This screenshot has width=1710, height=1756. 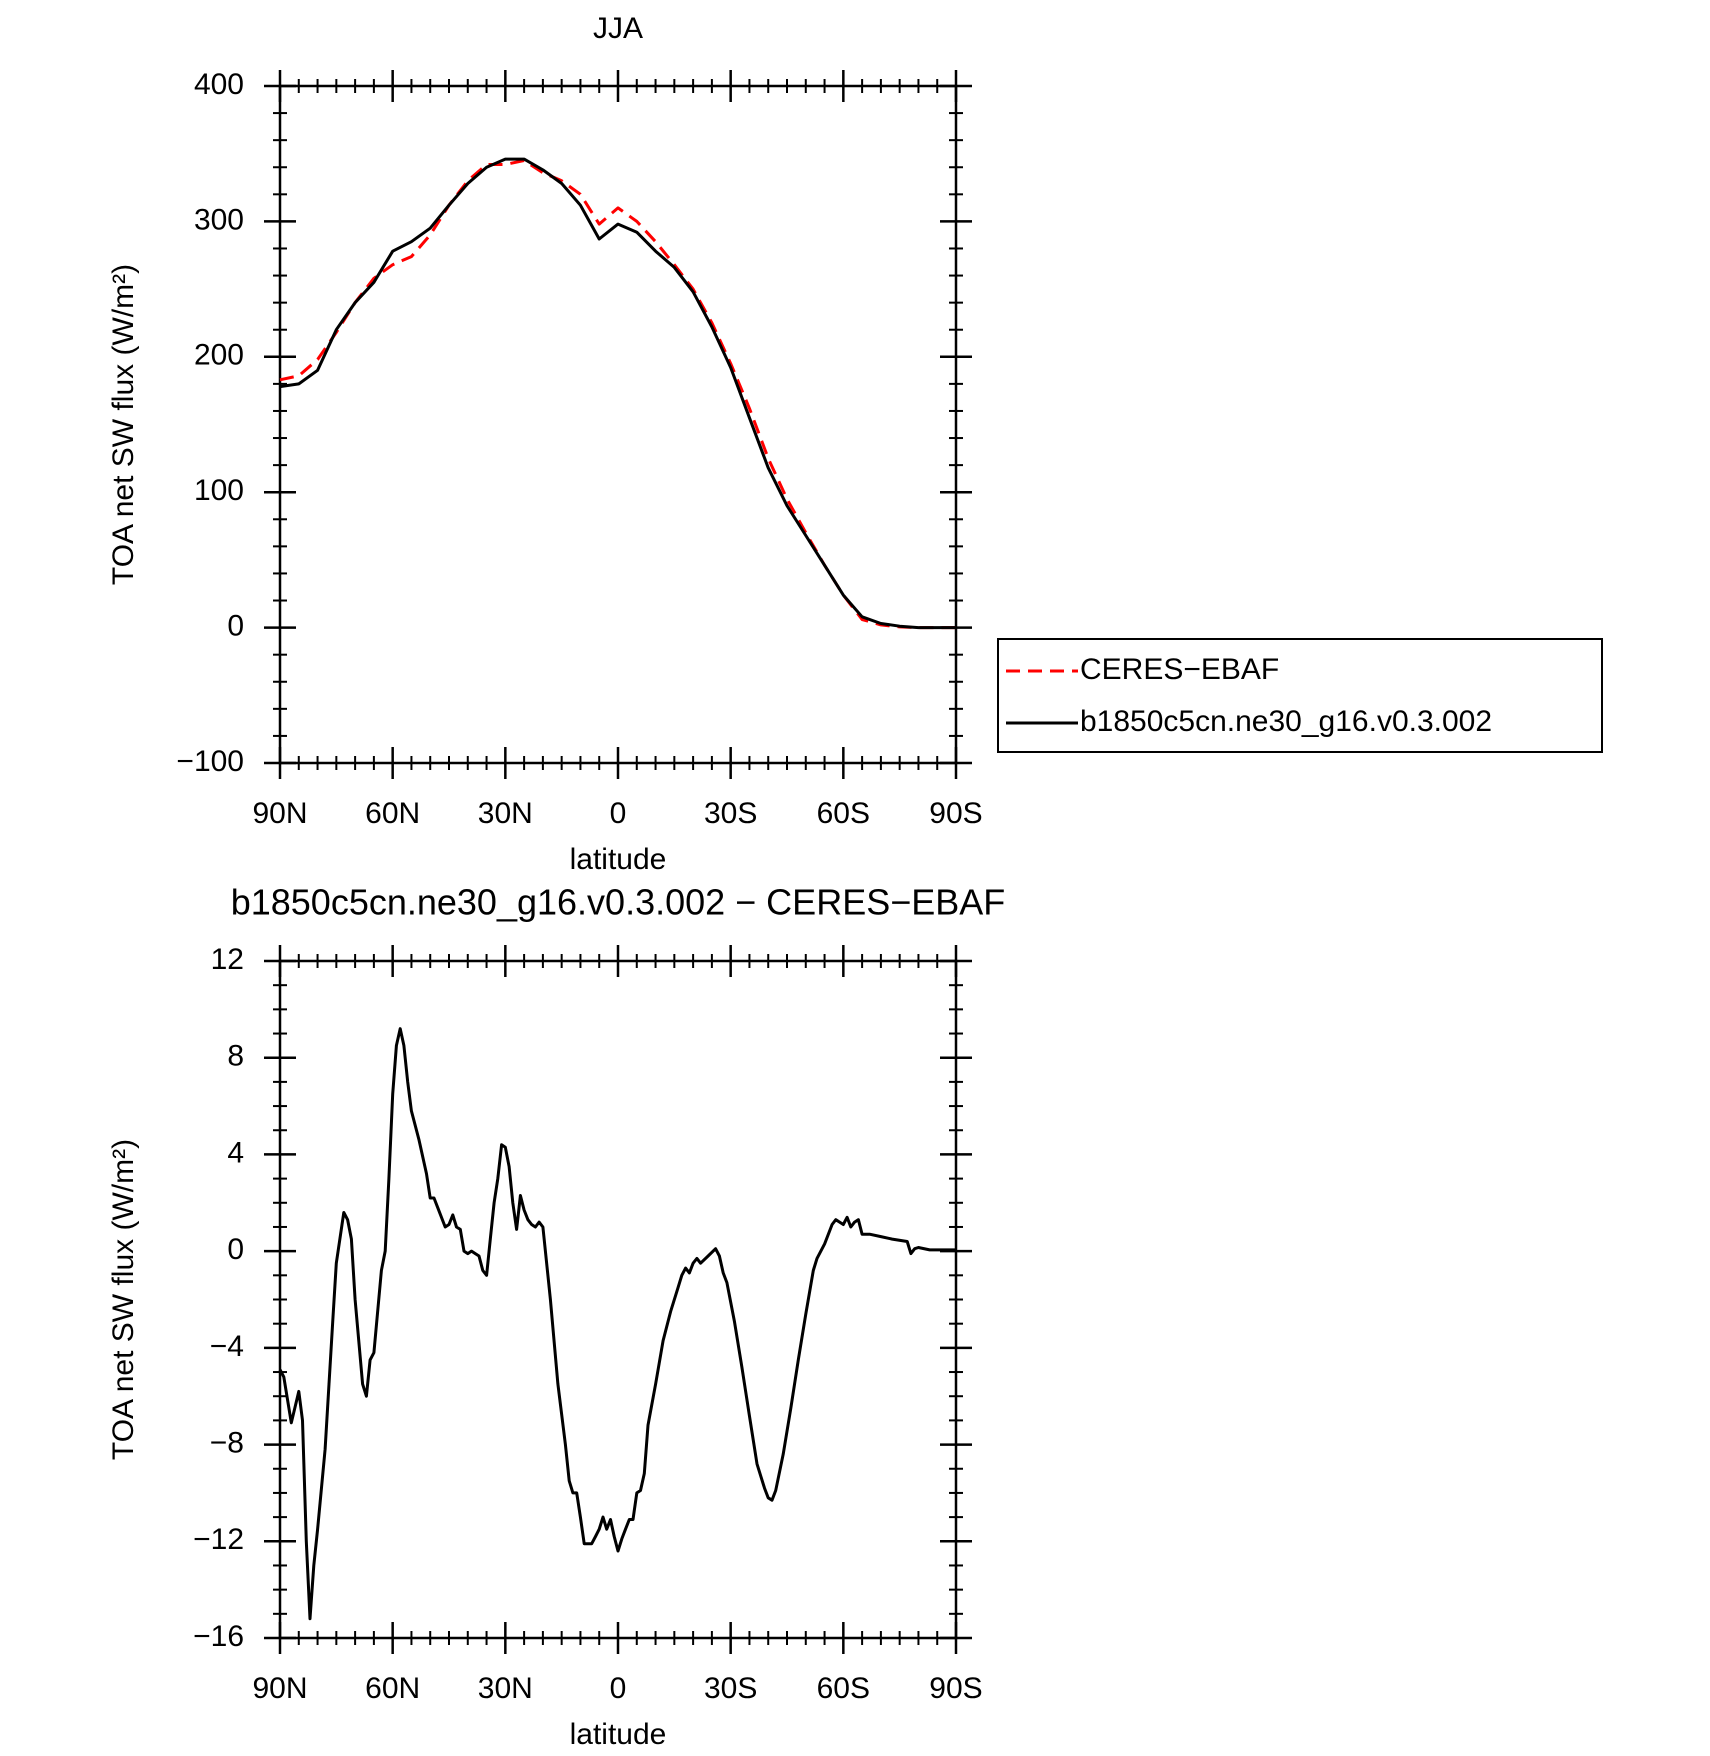 I want to click on y-tick-label: −100, so click(x=210, y=761).